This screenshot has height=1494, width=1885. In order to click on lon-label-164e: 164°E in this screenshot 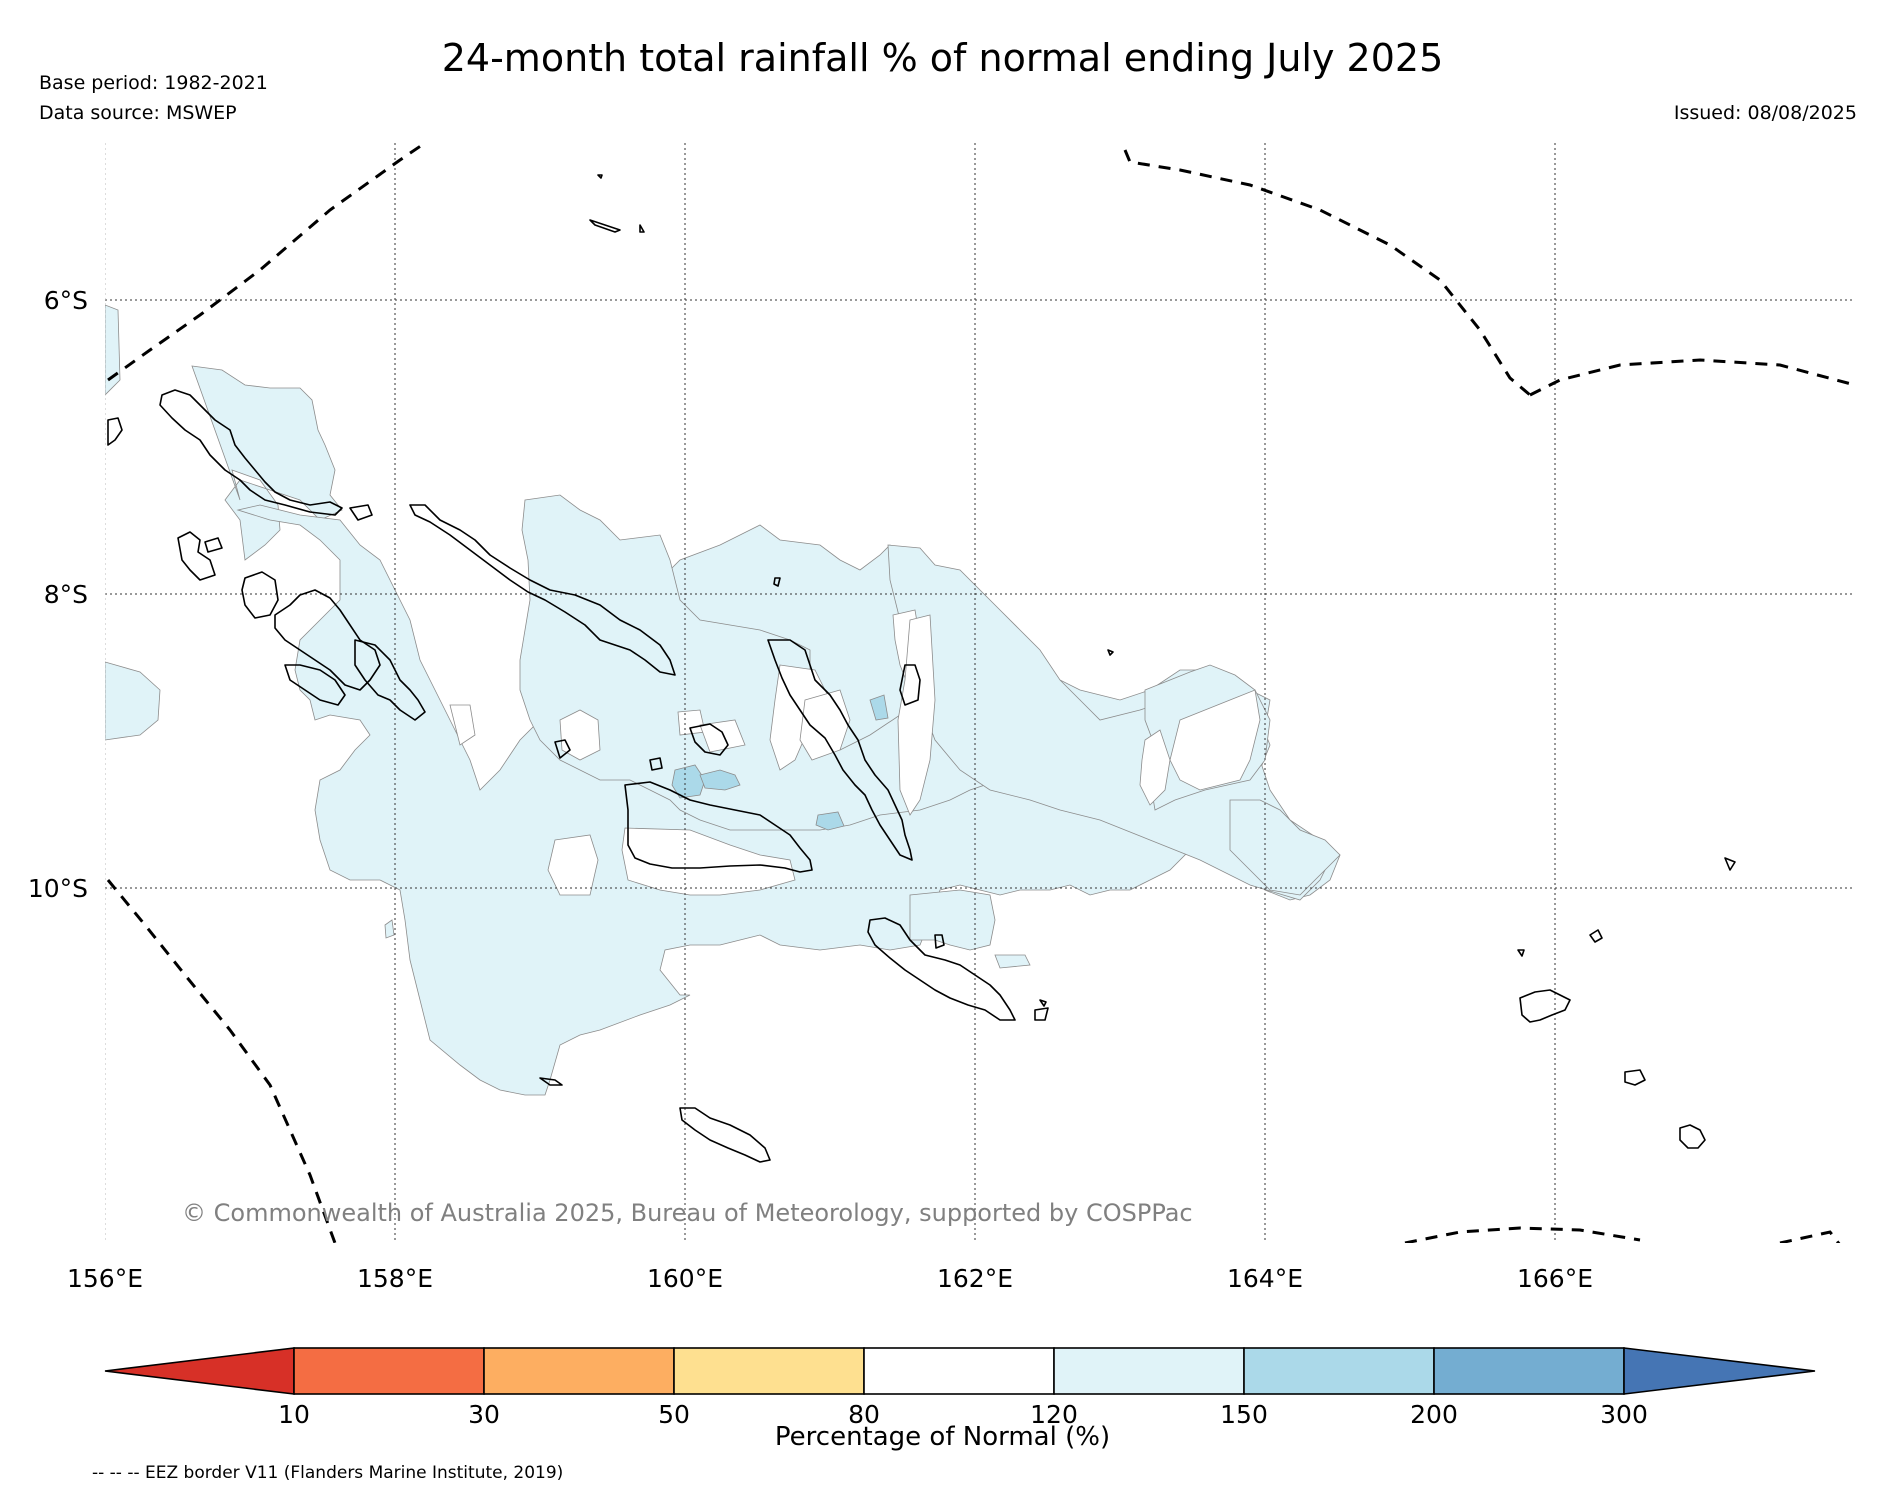, I will do `click(1264, 1278)`.